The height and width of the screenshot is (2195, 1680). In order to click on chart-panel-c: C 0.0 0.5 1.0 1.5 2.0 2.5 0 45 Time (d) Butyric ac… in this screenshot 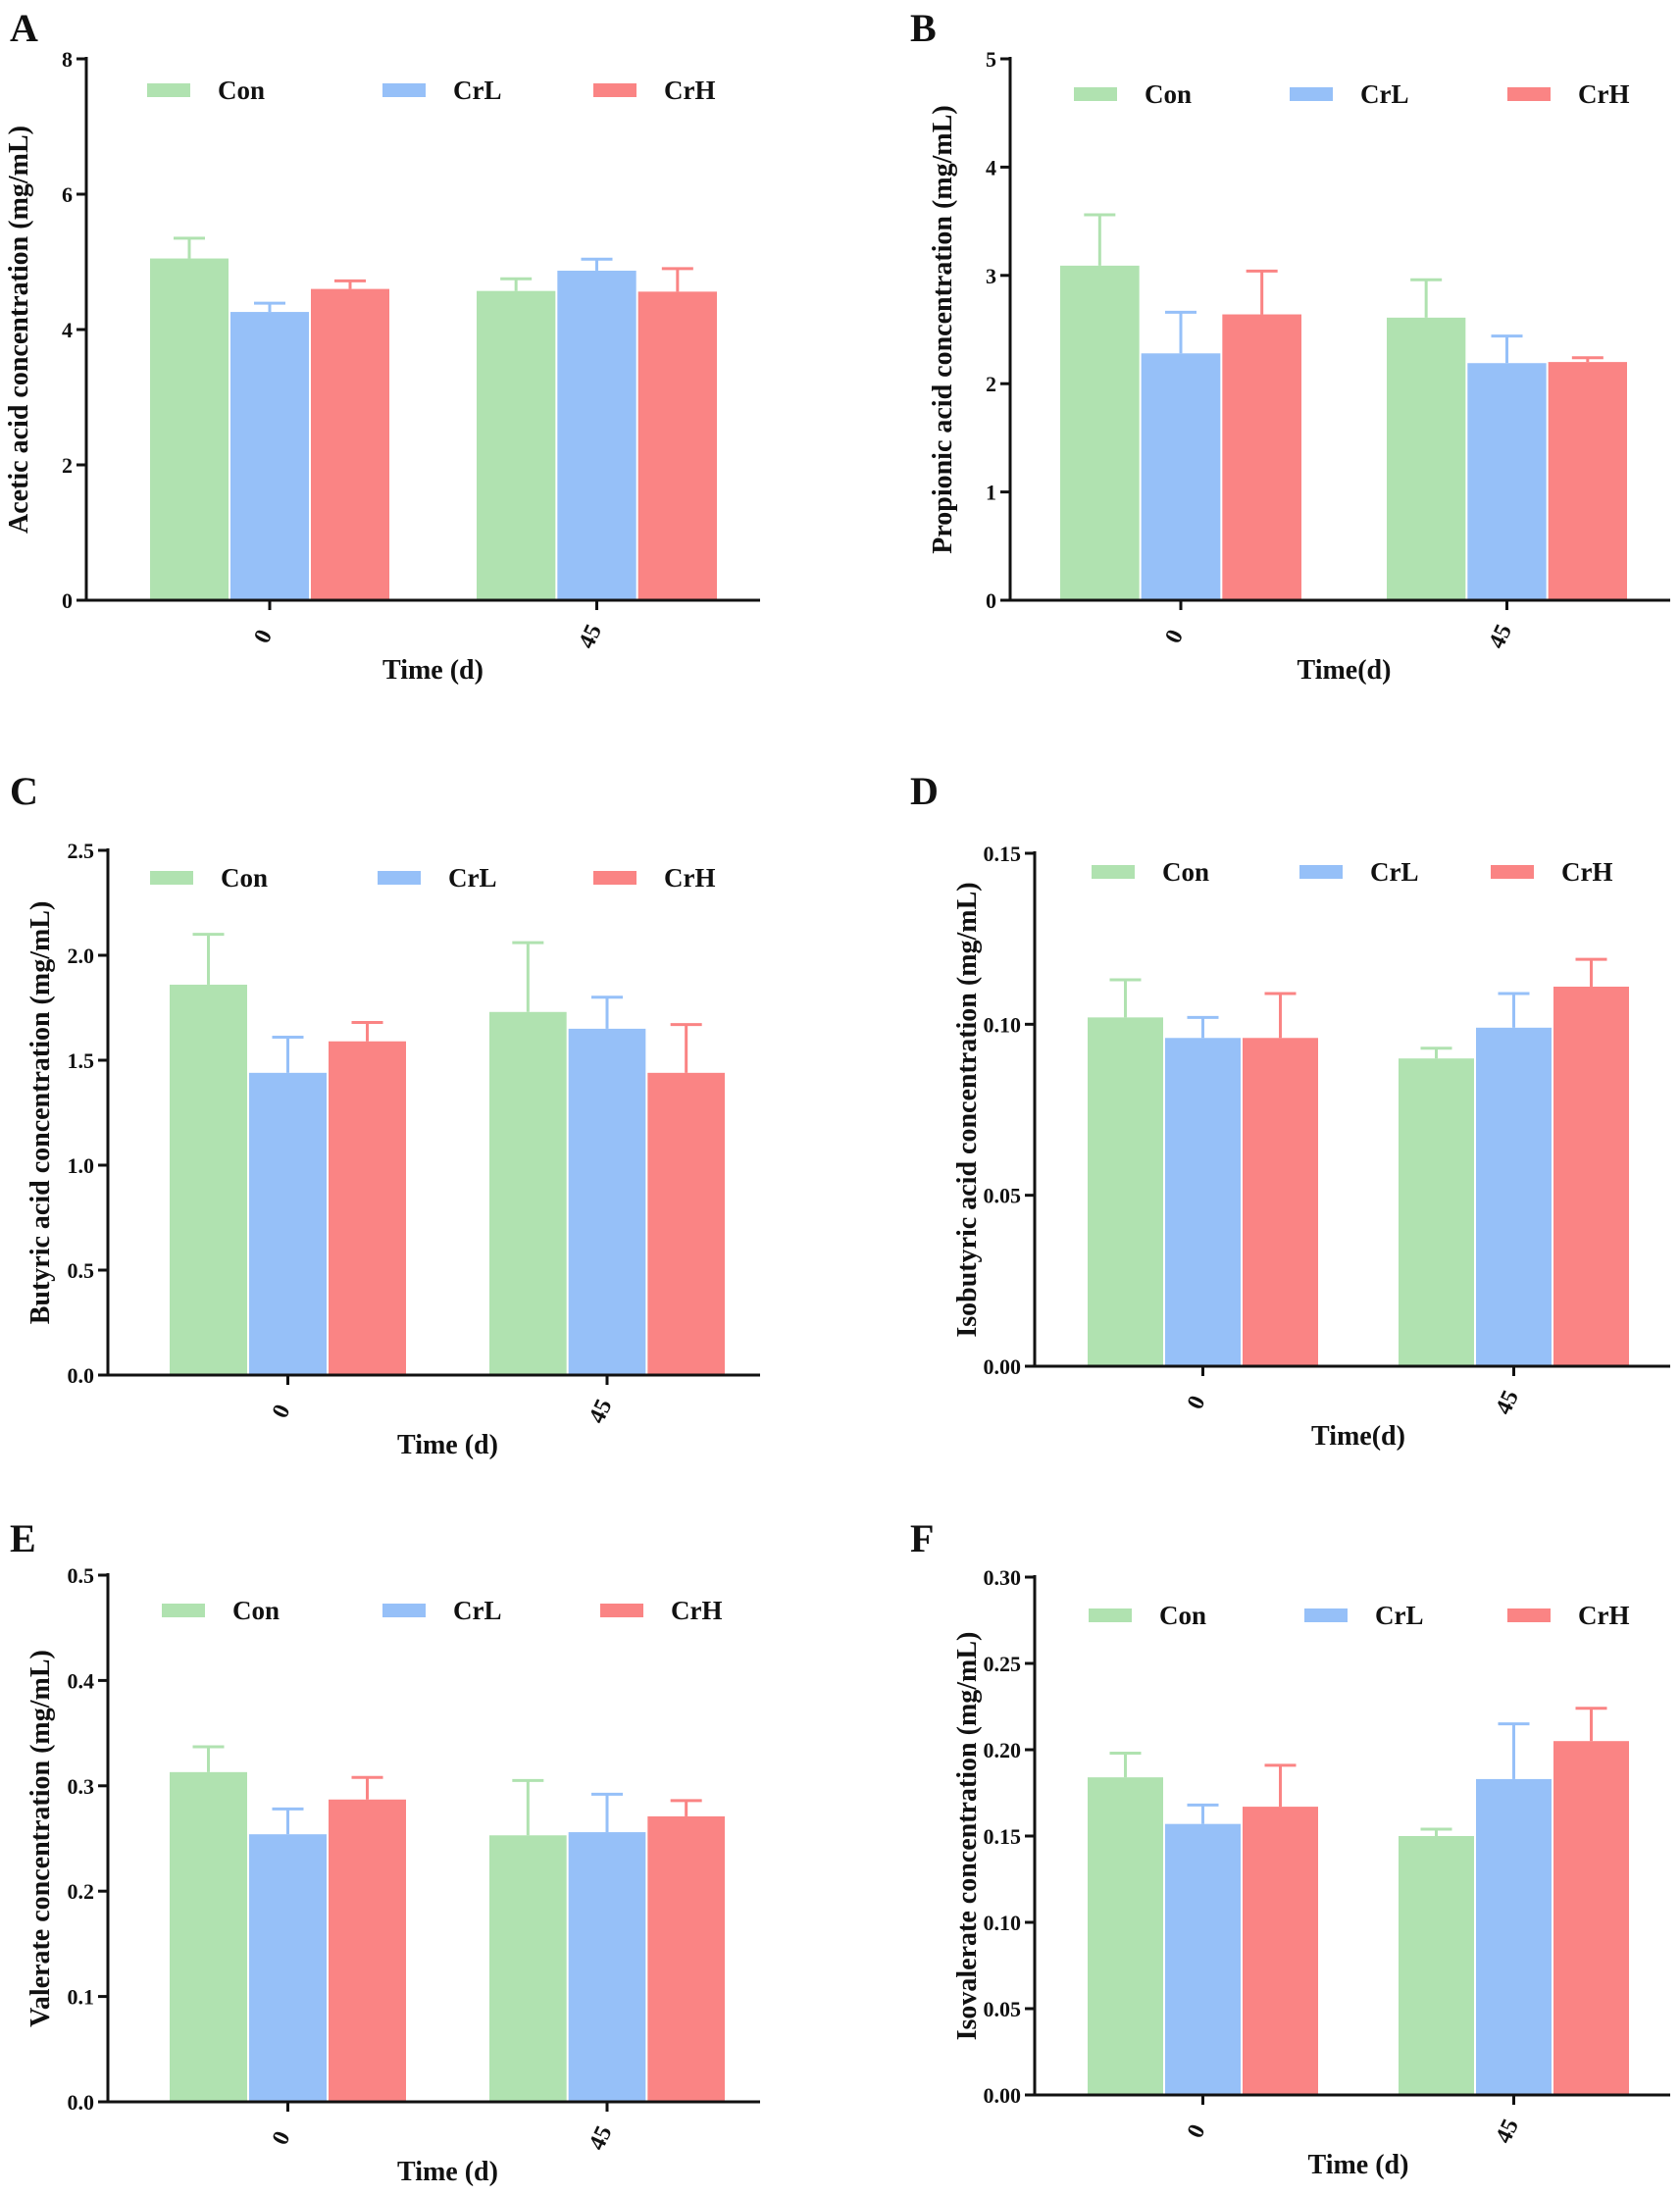, I will do `click(385, 1114)`.